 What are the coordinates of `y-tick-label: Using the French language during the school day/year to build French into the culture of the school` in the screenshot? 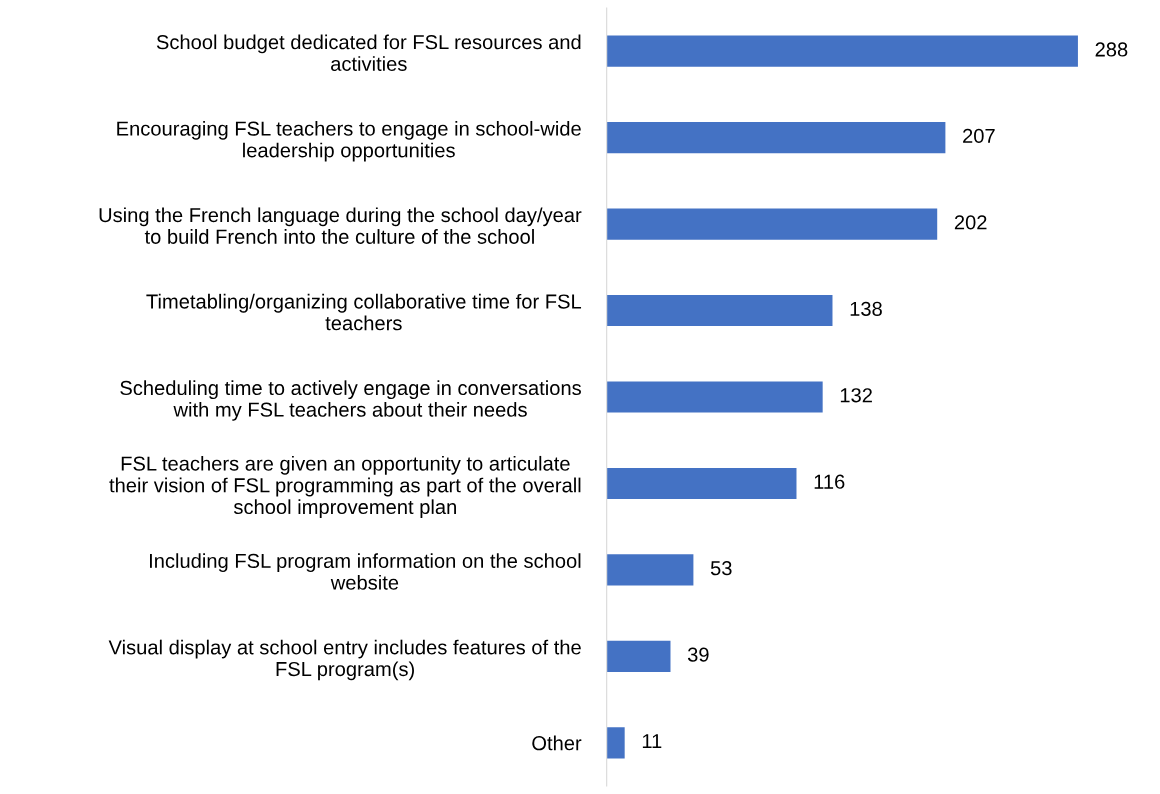 It's located at (340, 225).